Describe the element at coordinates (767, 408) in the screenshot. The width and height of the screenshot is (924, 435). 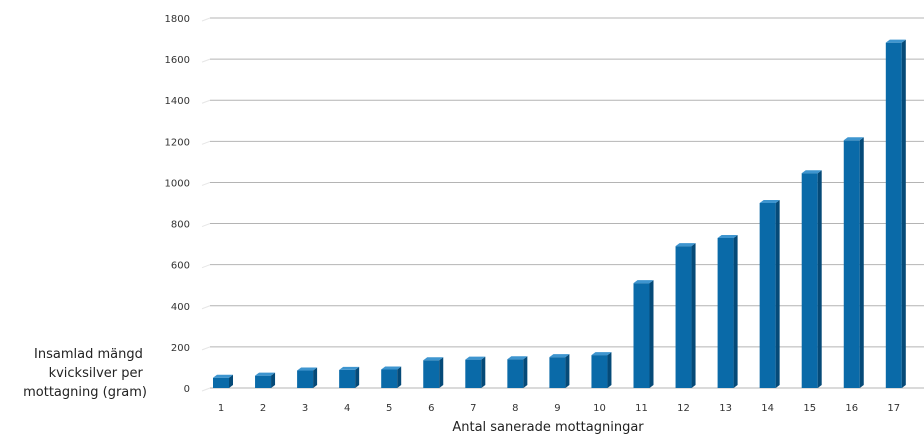
I see `x-tick-label: 14` at that location.